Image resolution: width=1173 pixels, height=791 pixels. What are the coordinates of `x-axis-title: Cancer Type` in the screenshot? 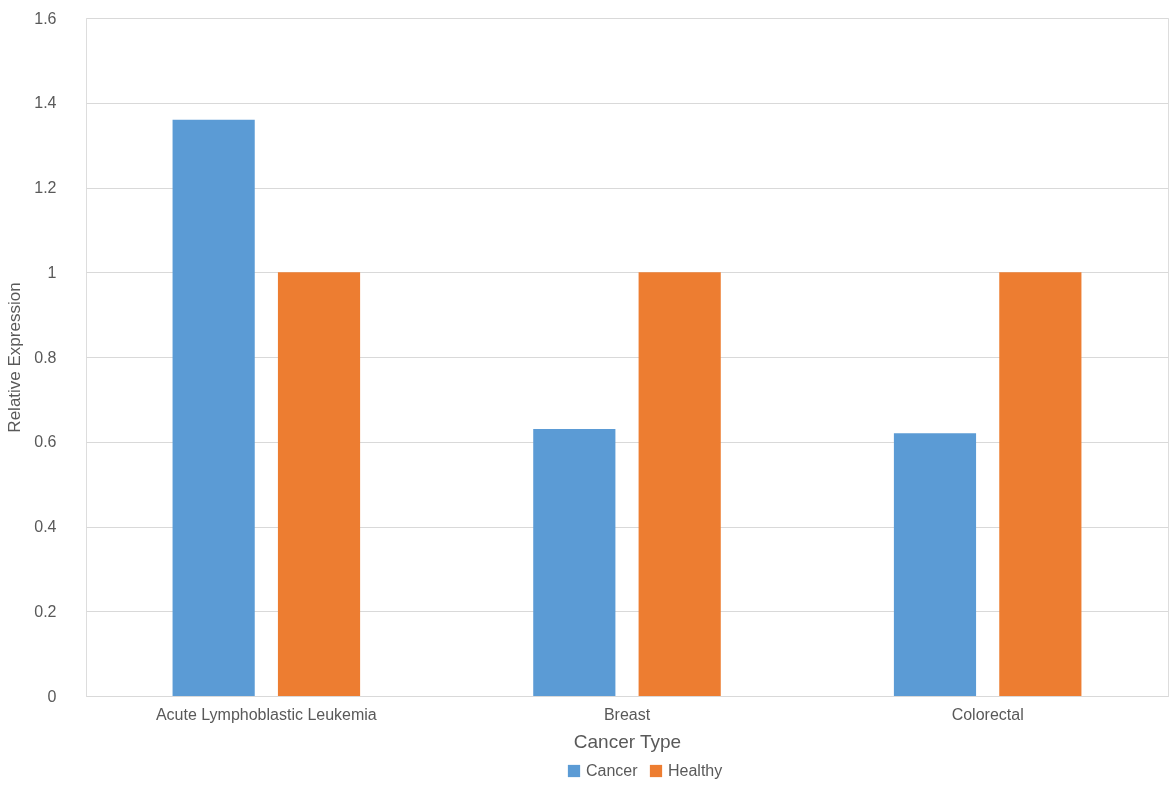 It's located at (627, 741).